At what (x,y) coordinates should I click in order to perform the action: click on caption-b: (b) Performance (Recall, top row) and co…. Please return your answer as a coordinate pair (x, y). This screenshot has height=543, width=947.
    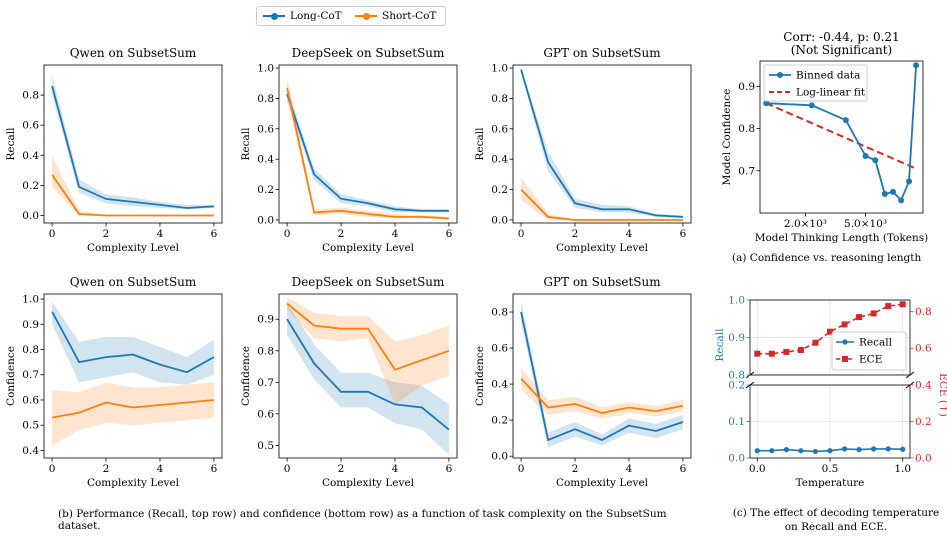
    Looking at the image, I should click on (362, 520).